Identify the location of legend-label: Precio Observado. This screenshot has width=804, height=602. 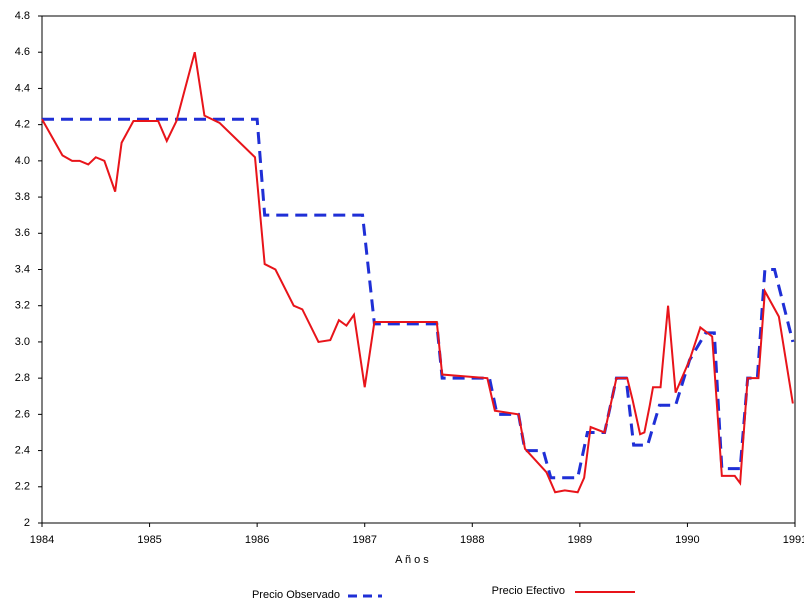
(296, 595).